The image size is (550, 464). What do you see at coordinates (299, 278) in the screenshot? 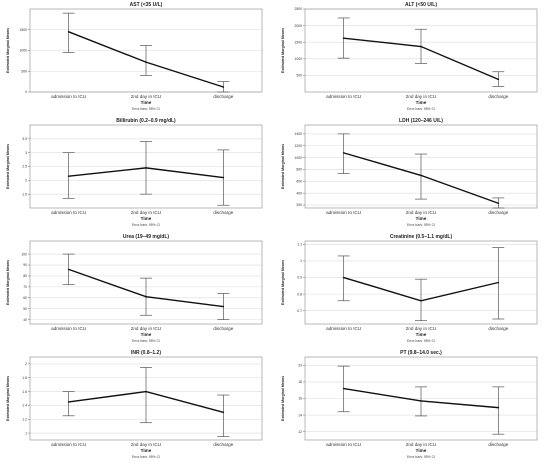
I see `y-tick-label: 0.9` at bounding box center [299, 278].